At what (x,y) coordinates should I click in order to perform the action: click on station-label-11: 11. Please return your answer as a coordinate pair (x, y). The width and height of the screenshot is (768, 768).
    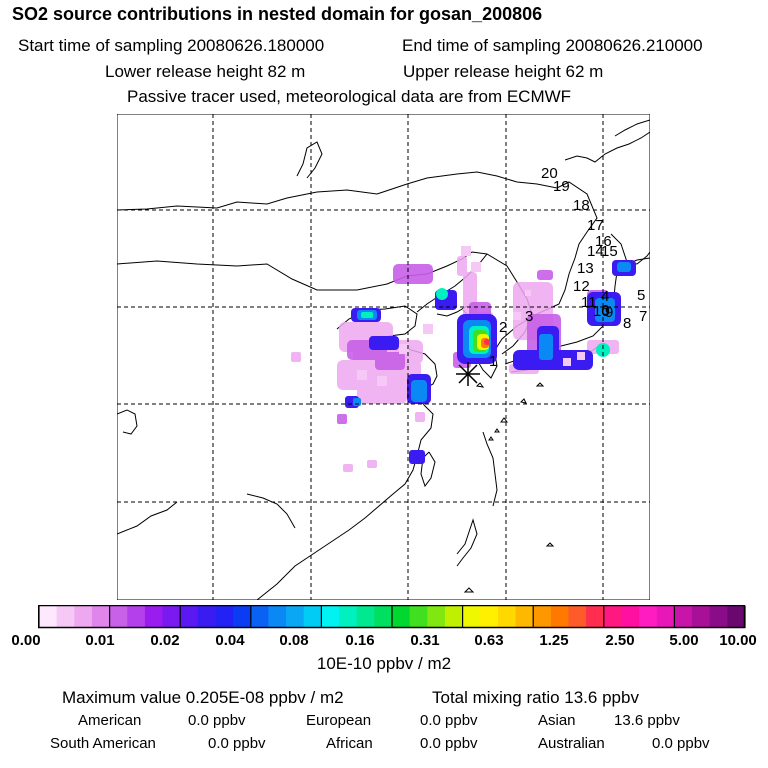
    Looking at the image, I should click on (589, 302).